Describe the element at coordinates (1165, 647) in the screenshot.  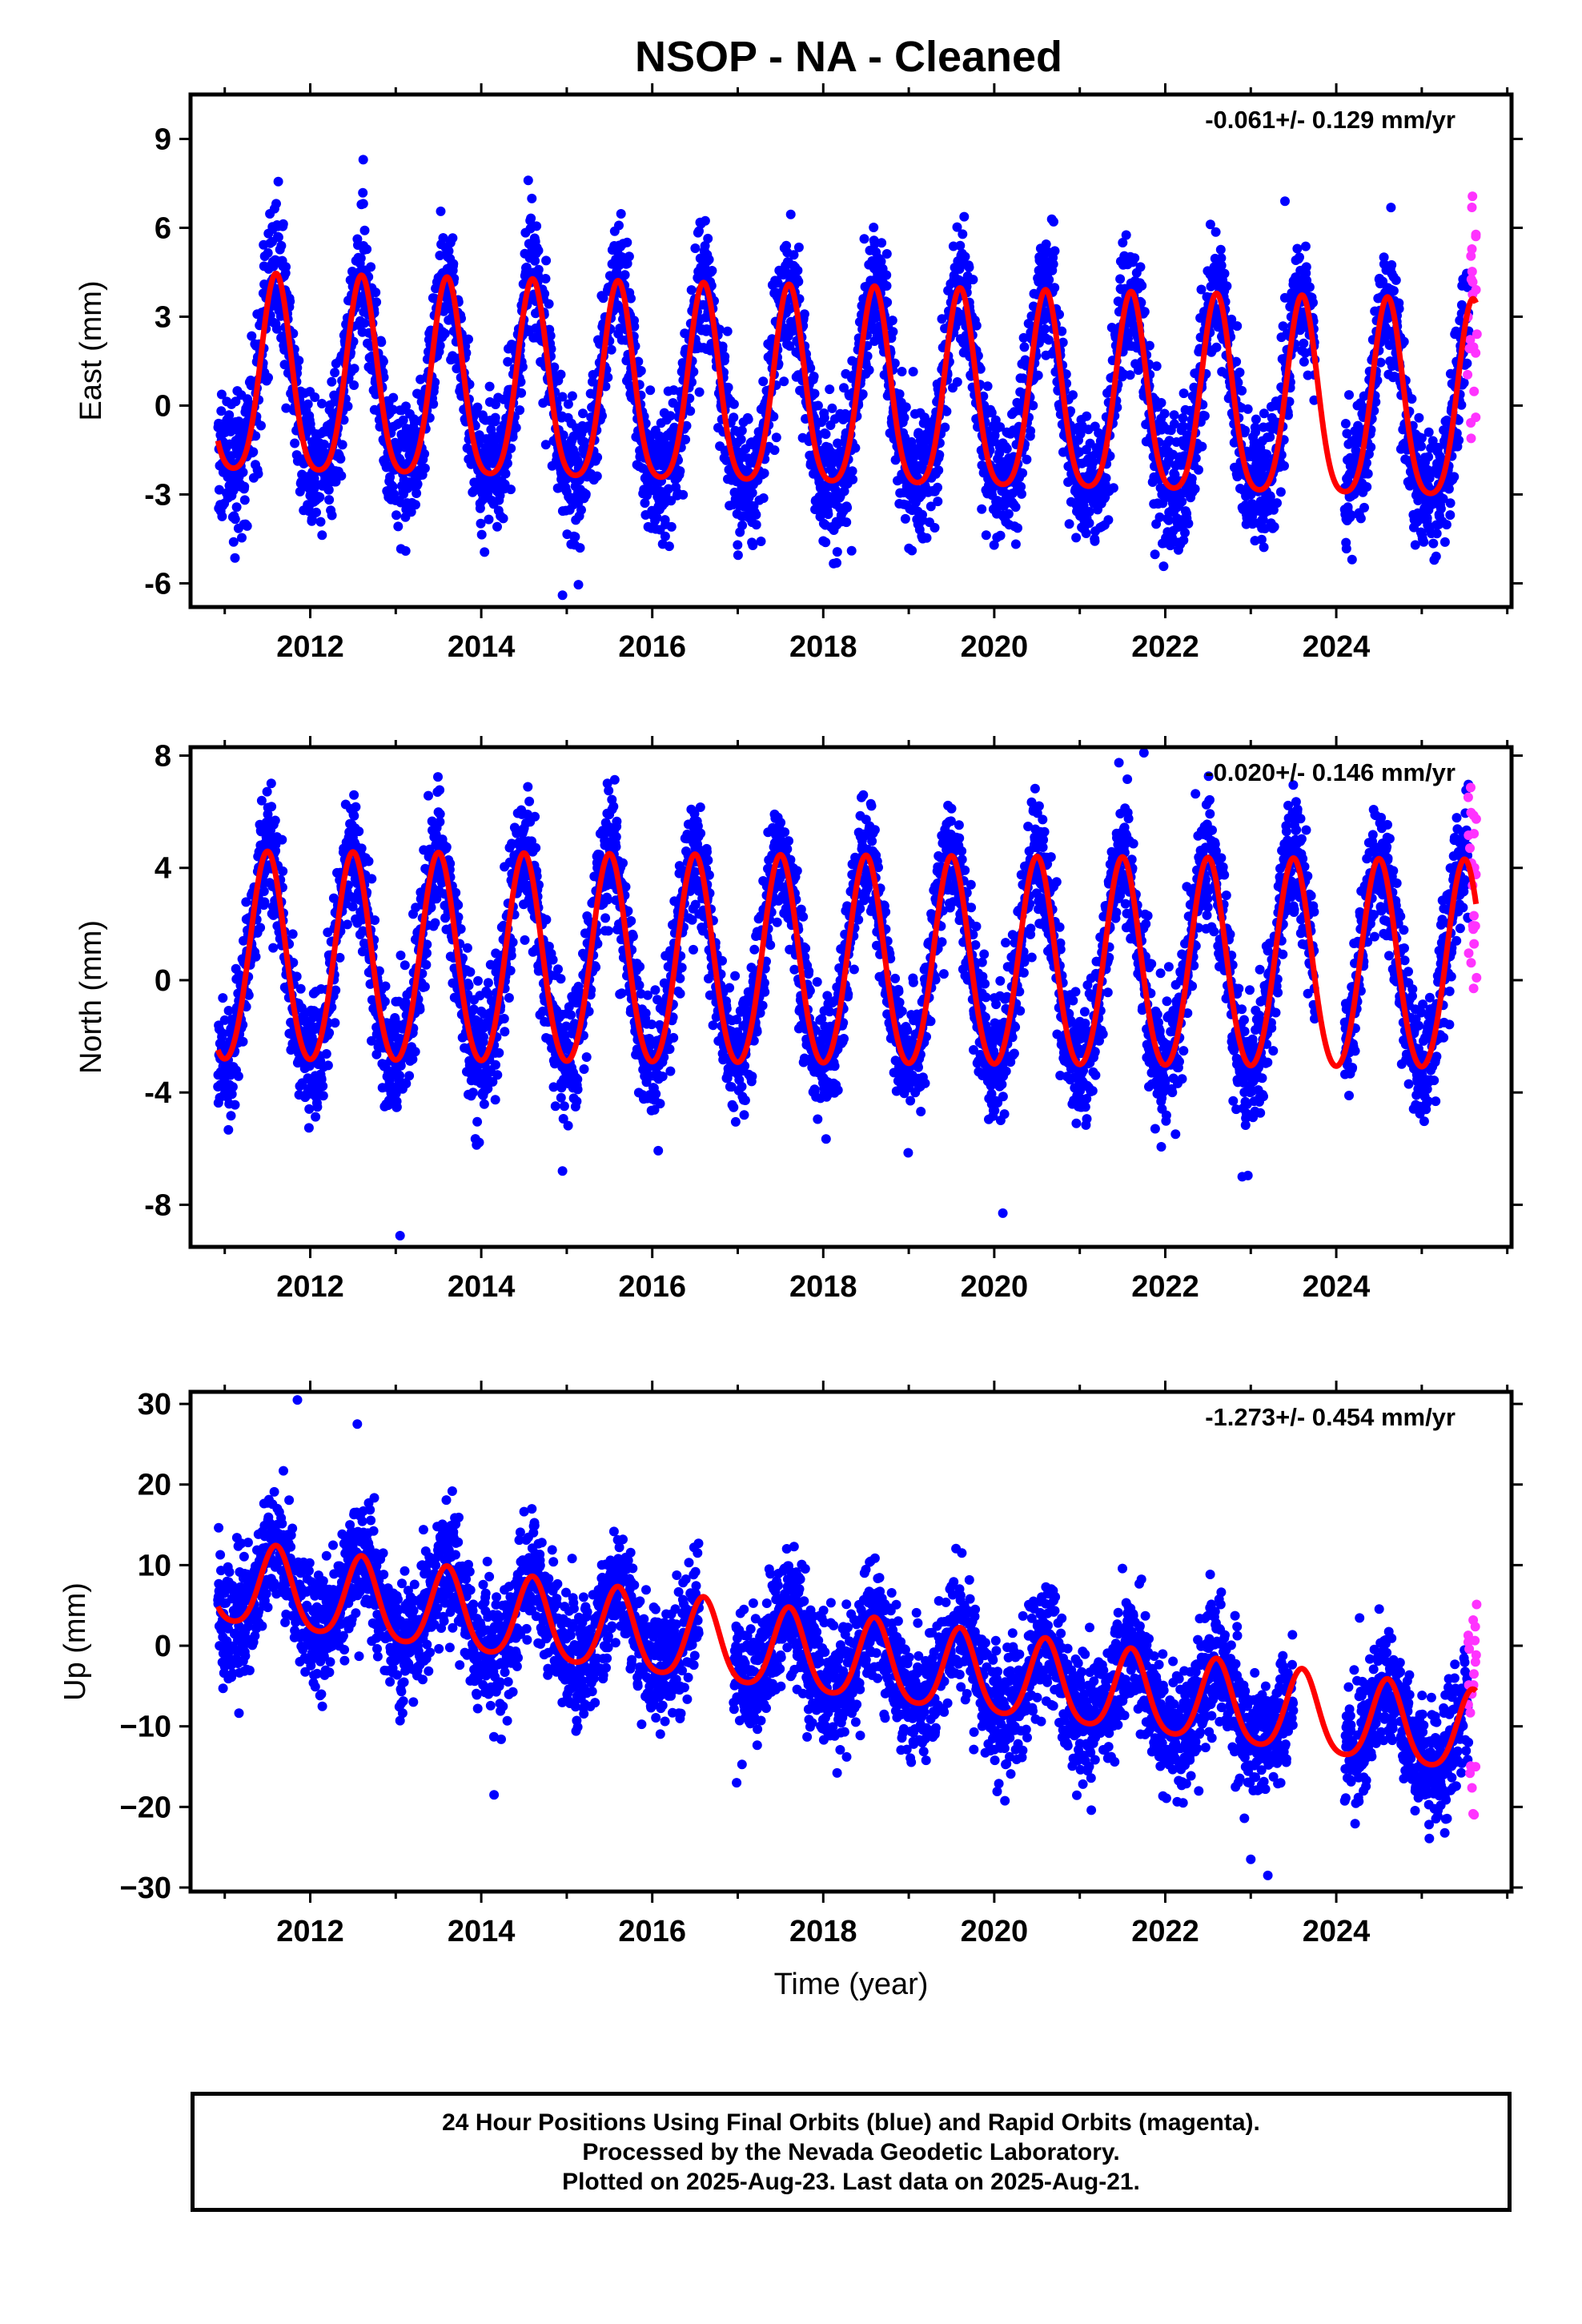
I see `x-tick-label: 2022` at that location.